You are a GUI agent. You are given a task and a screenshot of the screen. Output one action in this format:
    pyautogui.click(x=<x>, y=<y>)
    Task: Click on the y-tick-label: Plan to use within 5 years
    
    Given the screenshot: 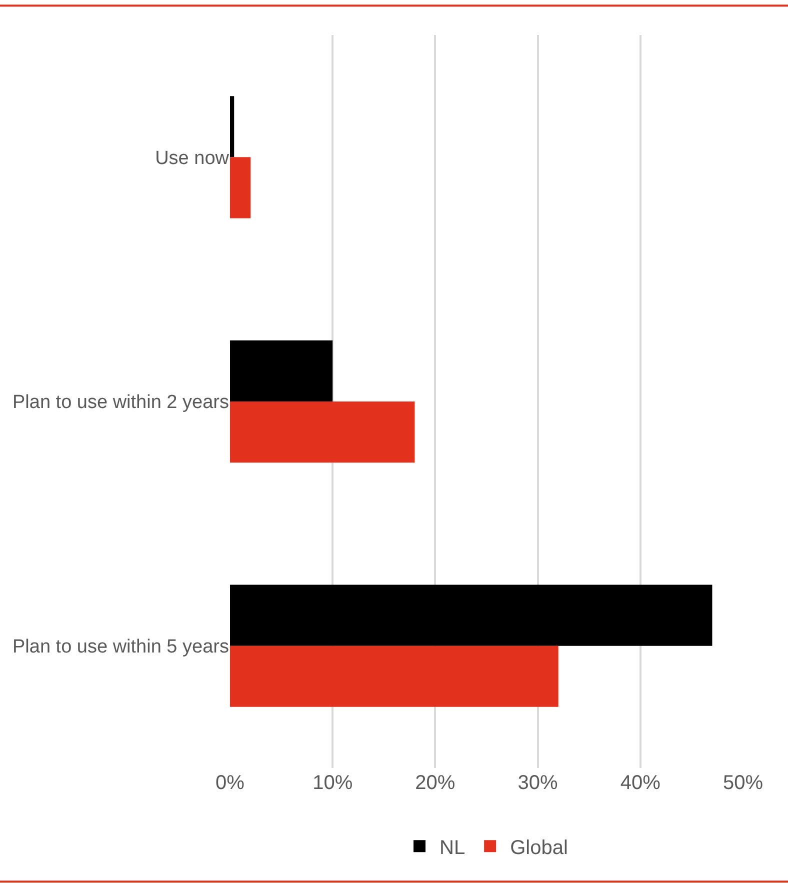 What is the action you would take?
    pyautogui.click(x=120, y=647)
    